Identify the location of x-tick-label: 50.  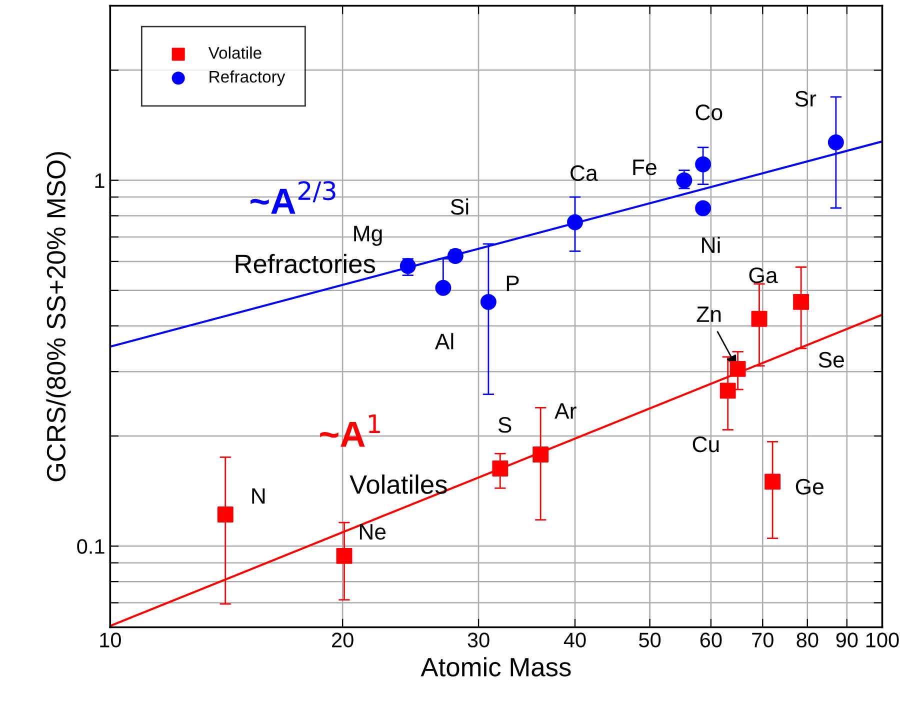
(650, 640).